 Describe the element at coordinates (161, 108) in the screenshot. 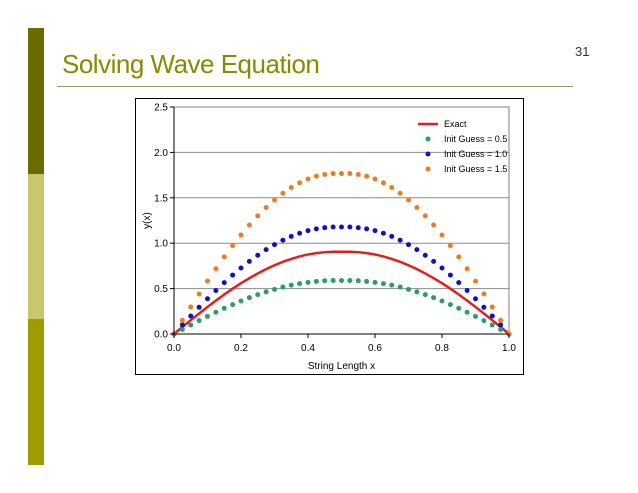

I see `y-tick-label: 2.5` at that location.